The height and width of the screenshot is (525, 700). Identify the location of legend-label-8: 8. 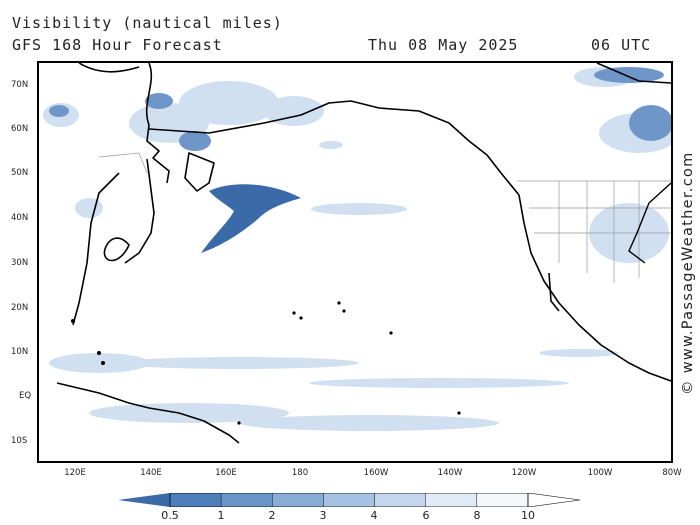
(477, 515).